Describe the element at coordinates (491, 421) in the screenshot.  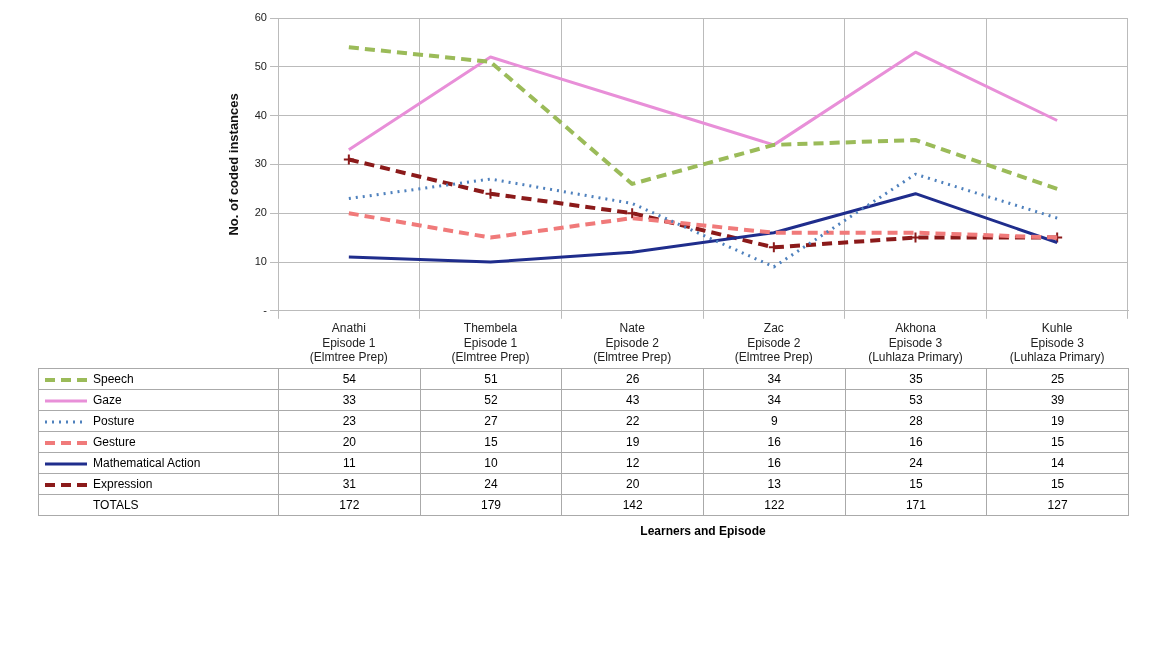
I see `data-label: 27` at that location.